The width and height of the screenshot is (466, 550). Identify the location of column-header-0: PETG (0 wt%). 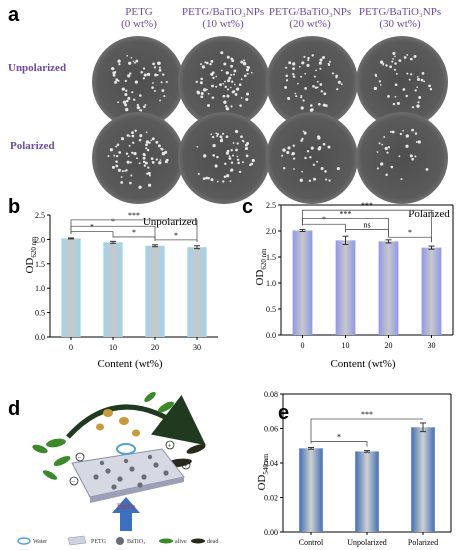
(139, 18).